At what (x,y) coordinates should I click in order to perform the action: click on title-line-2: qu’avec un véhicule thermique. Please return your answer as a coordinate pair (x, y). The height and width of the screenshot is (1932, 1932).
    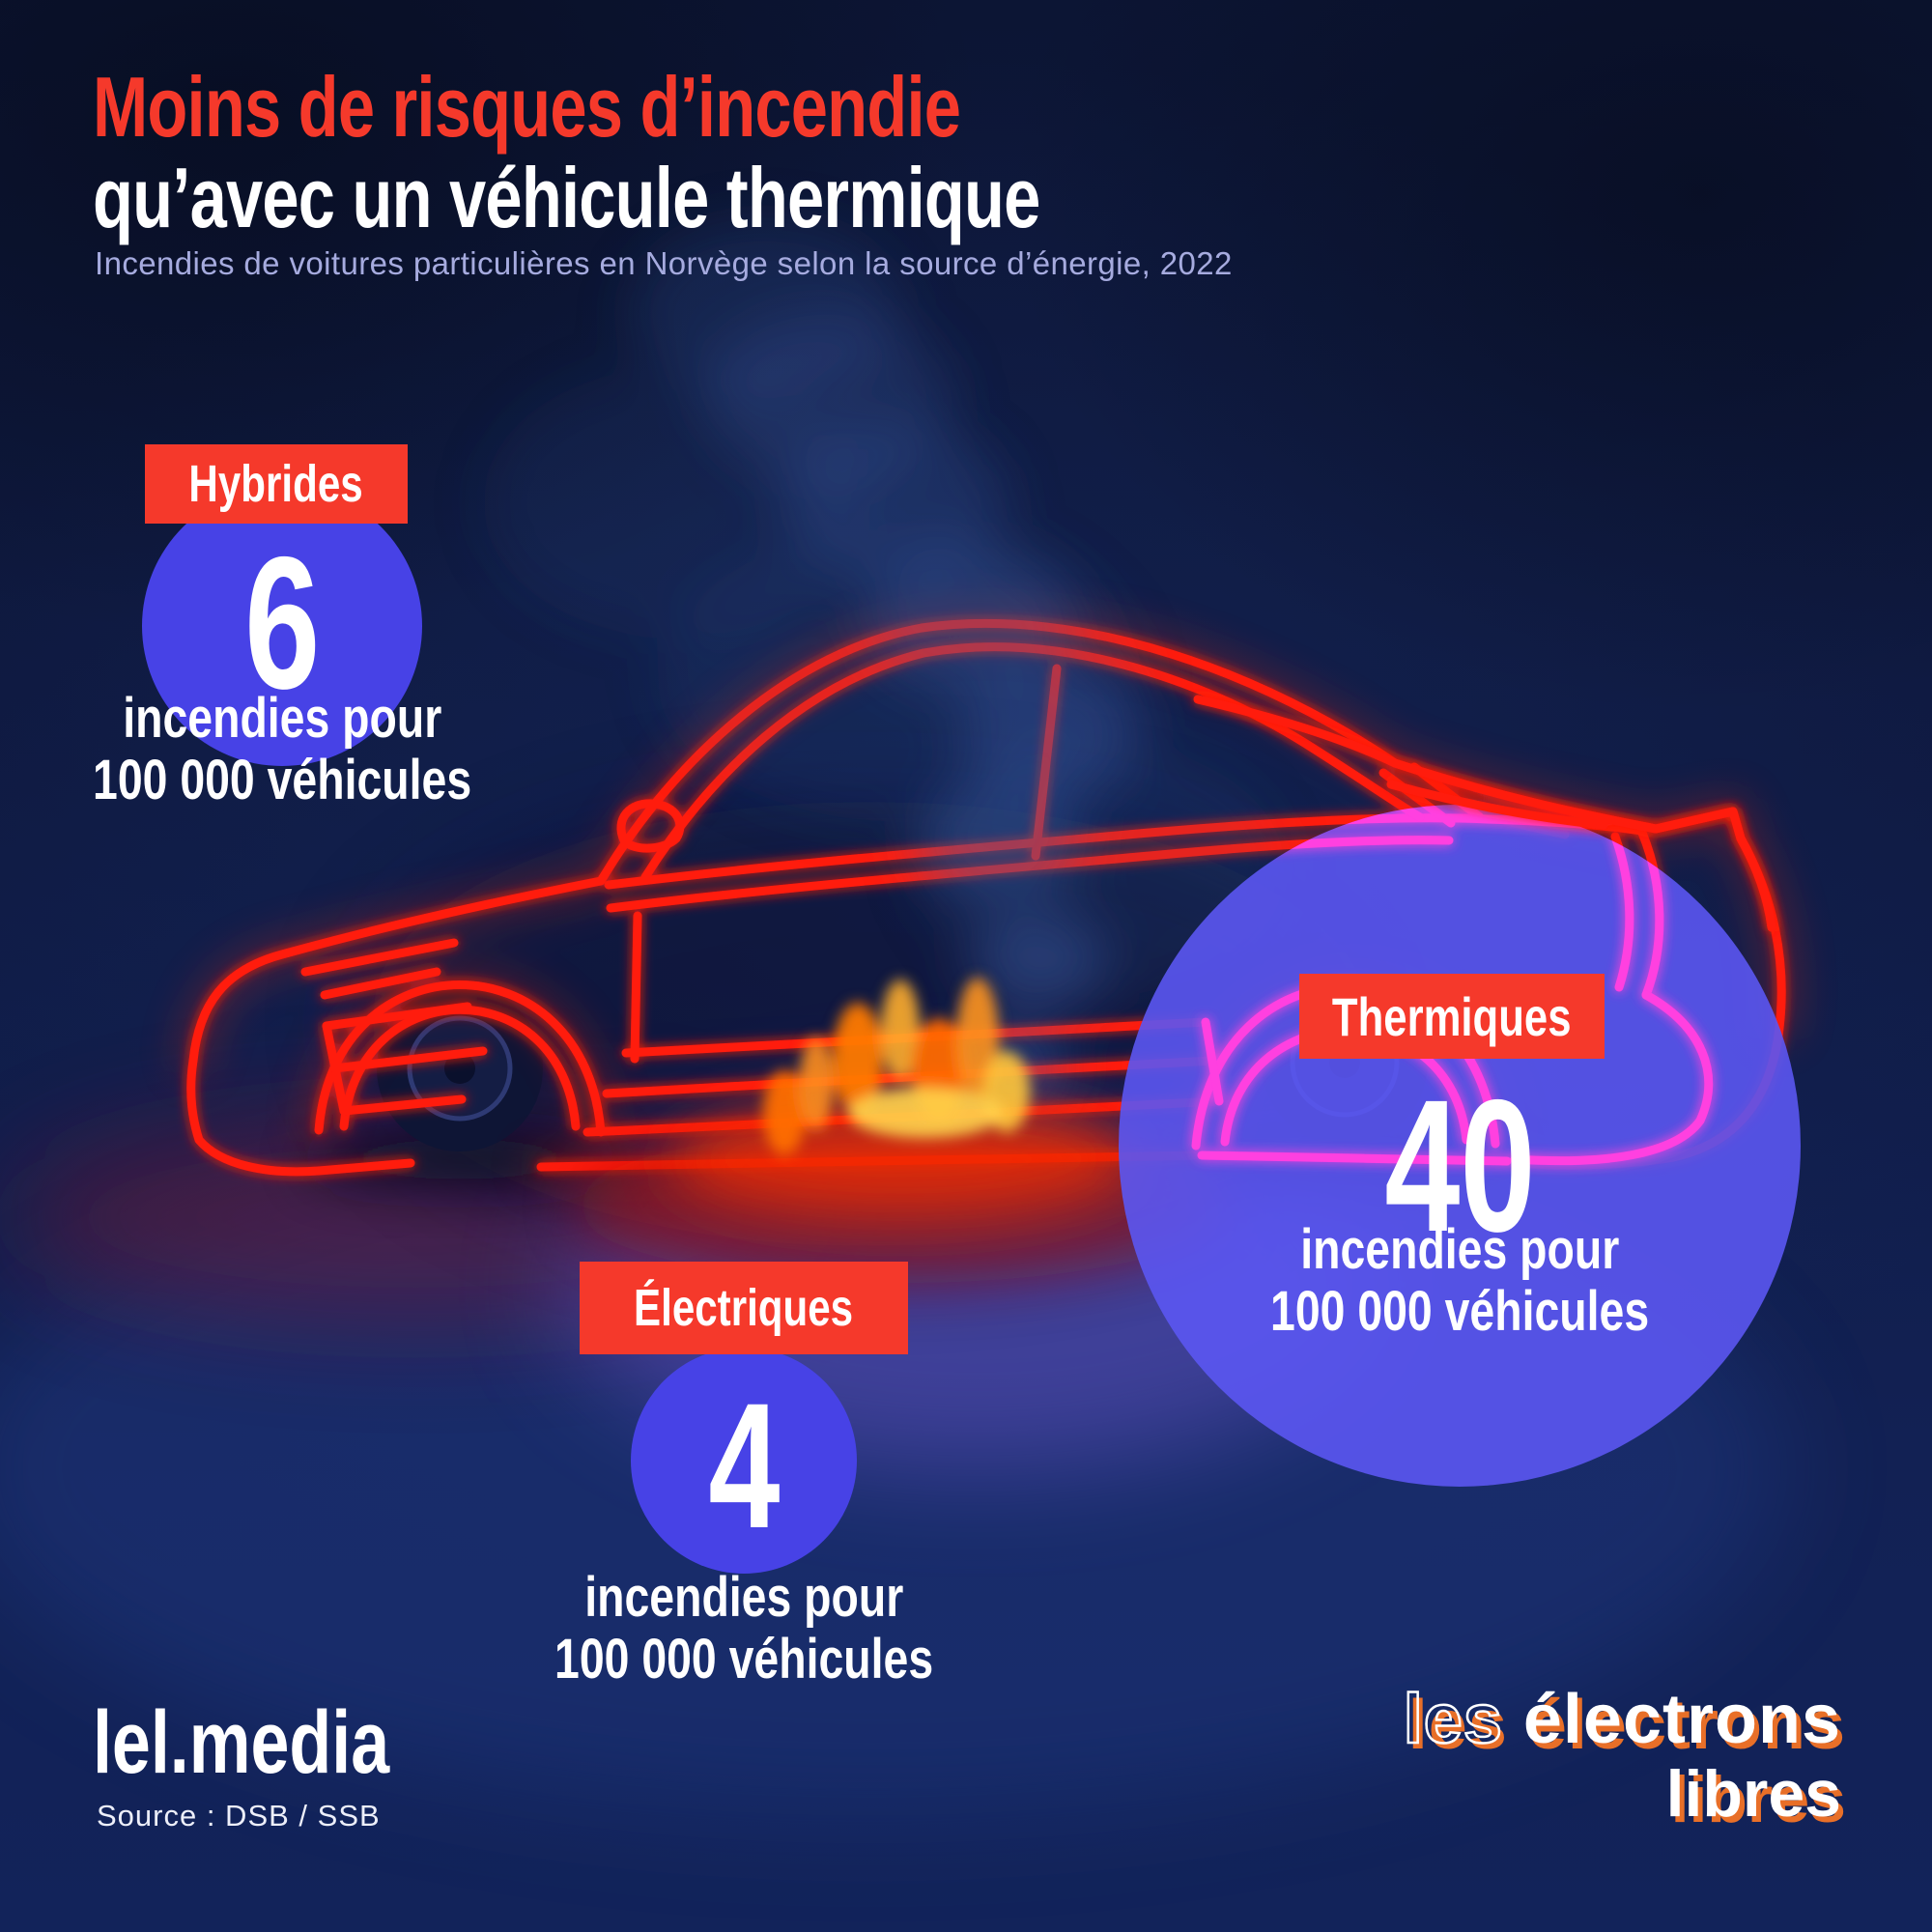
    Looking at the image, I should click on (700, 198).